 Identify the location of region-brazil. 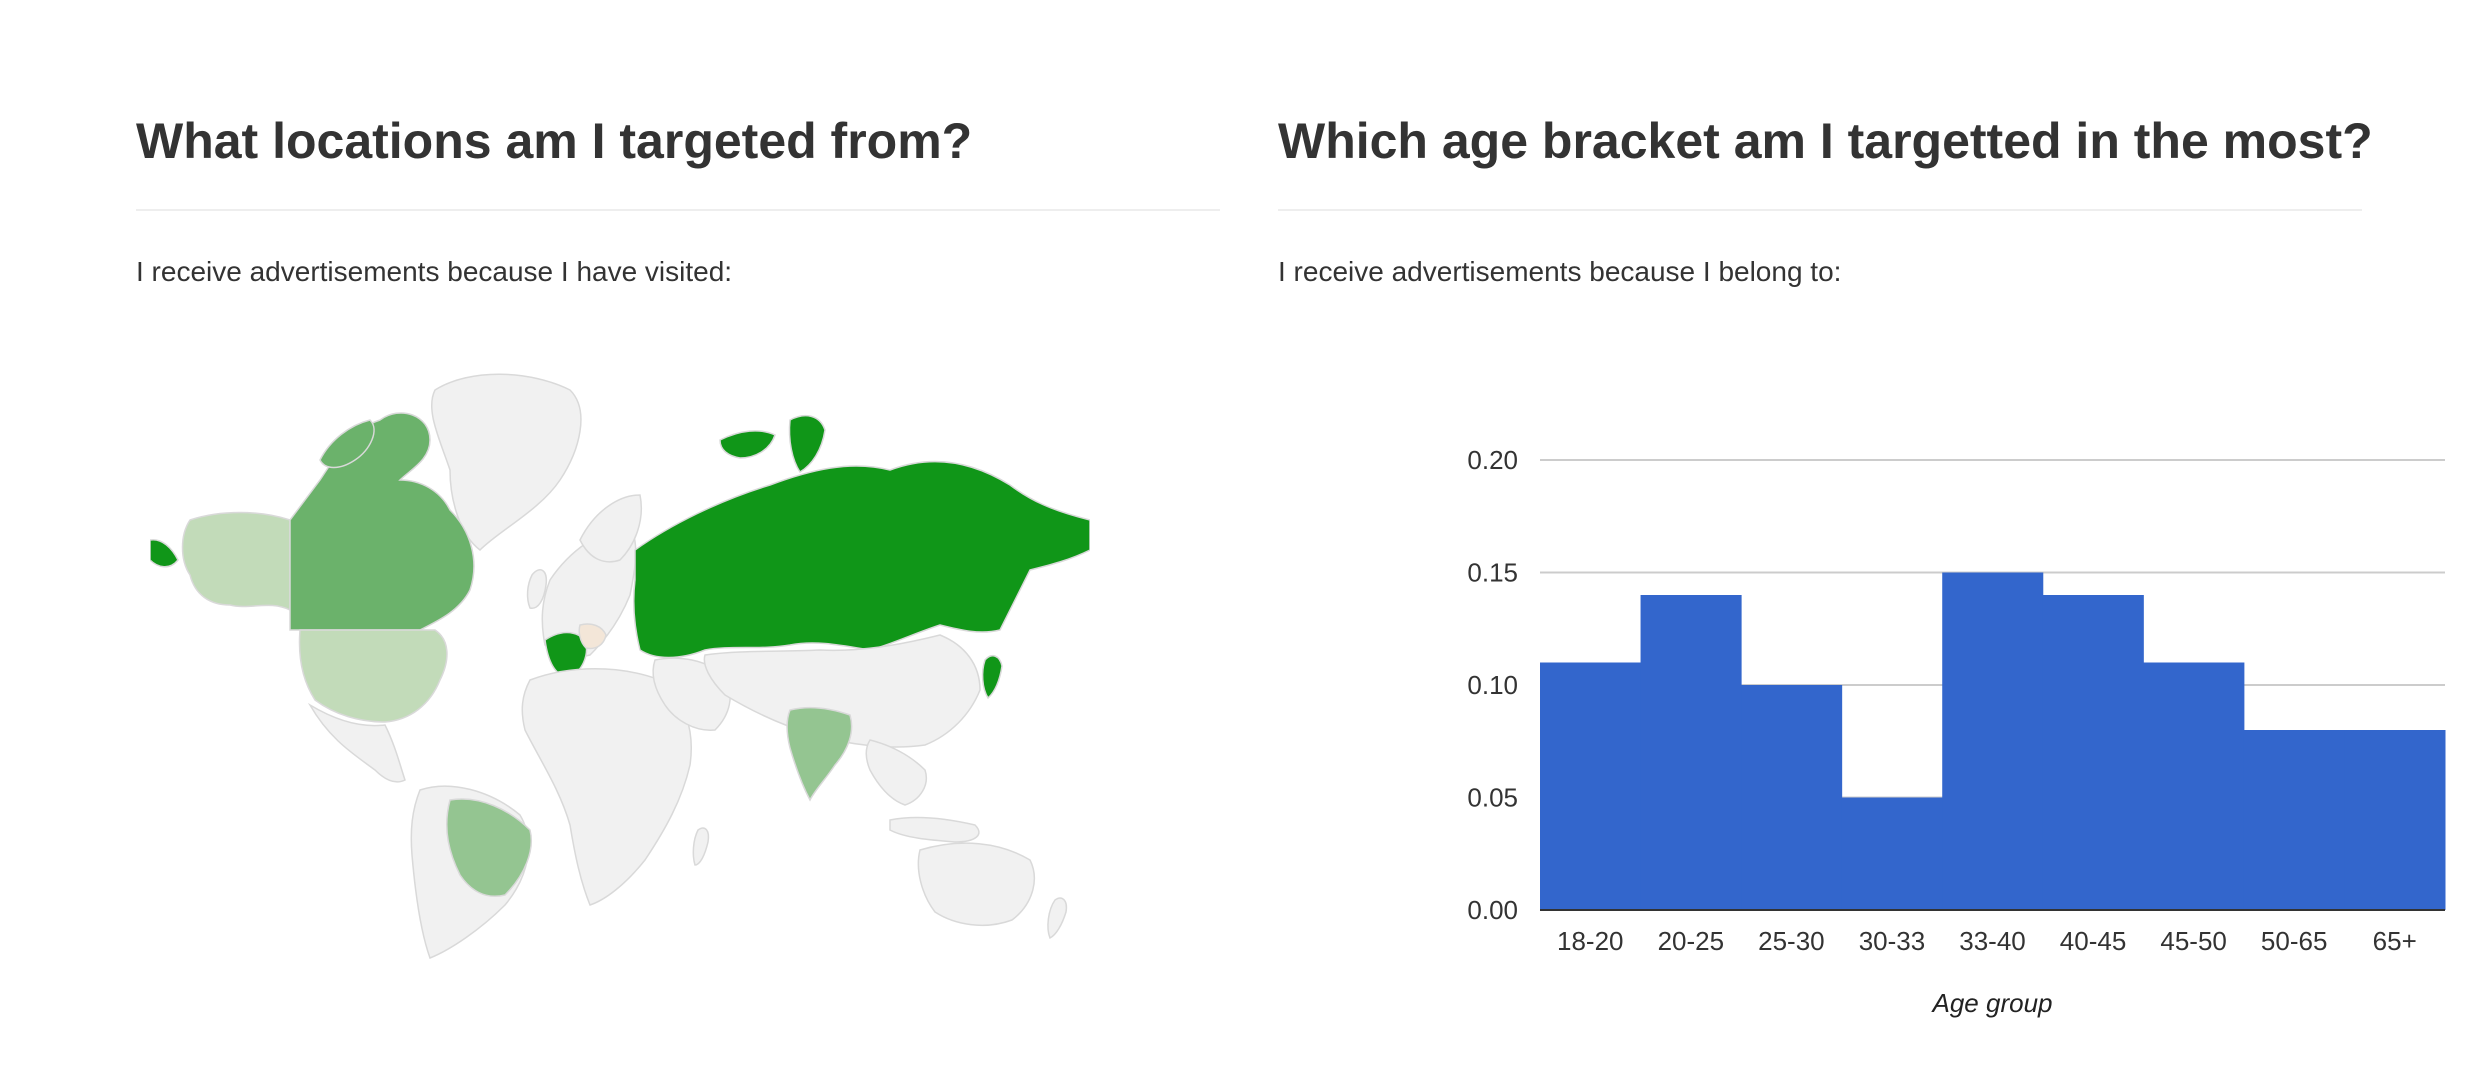
(489, 847).